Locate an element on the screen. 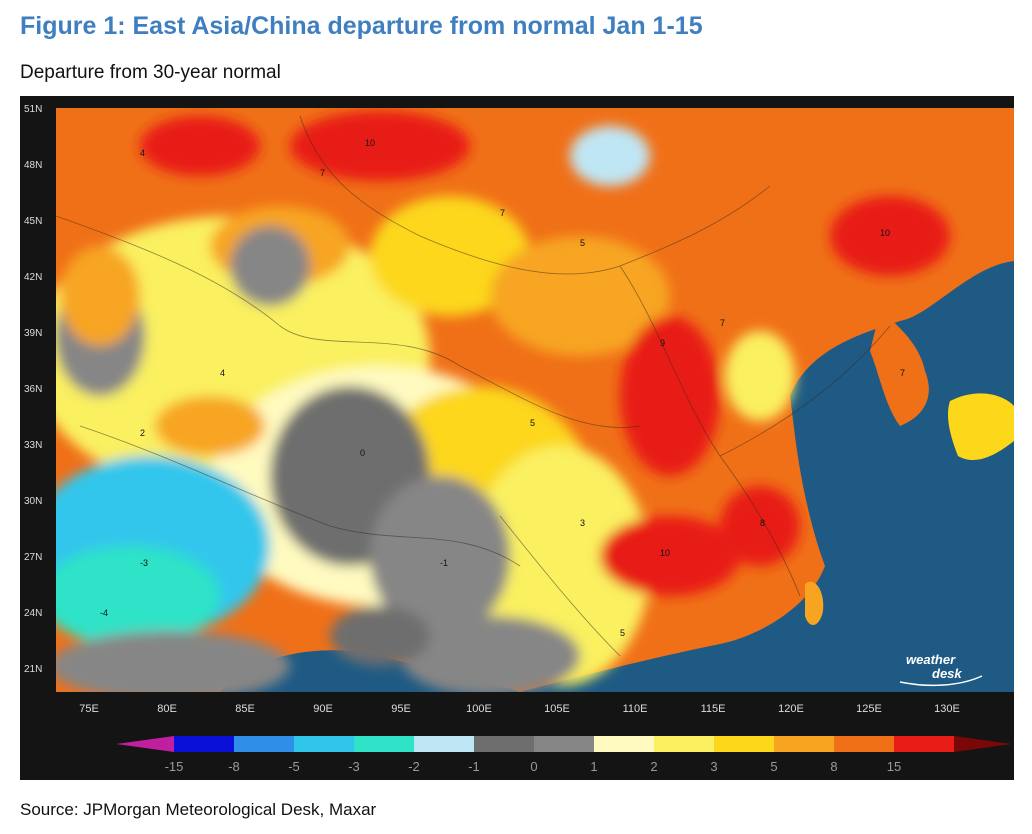  lat-tick-label: 36N is located at coordinates (33, 389).